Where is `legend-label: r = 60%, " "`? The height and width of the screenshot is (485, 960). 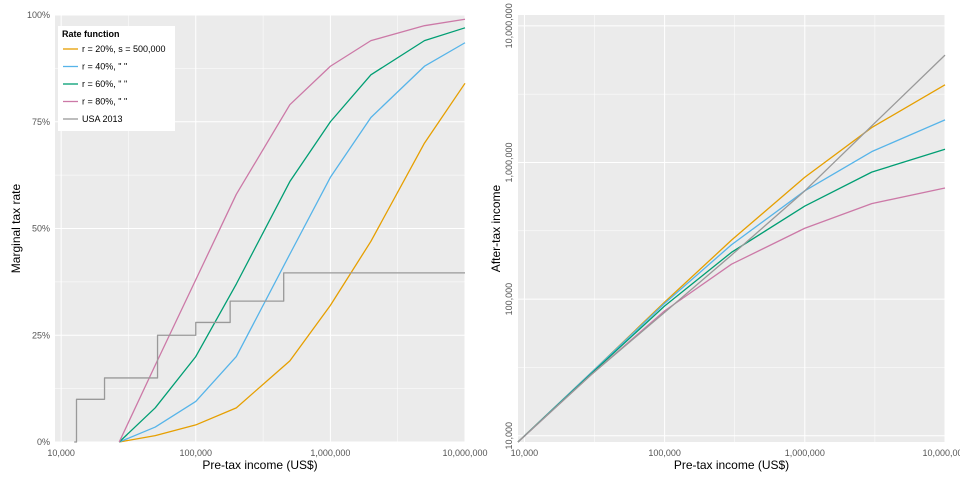
legend-label: r = 60%, " " is located at coordinates (104, 84).